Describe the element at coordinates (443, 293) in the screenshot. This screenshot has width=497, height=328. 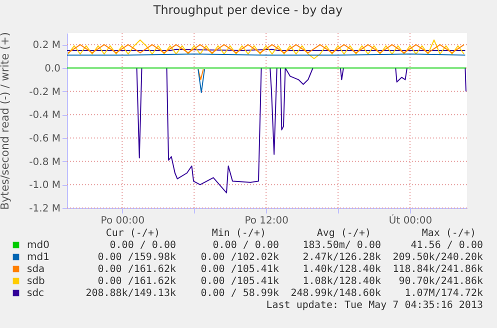
I see `text: 1.07M/174.72k` at that location.